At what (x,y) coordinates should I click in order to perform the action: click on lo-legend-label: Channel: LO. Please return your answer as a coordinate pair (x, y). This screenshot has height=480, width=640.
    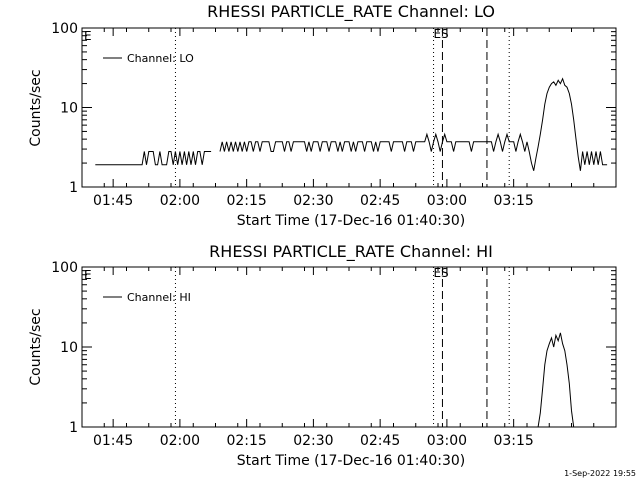
    Looking at the image, I should click on (160, 58).